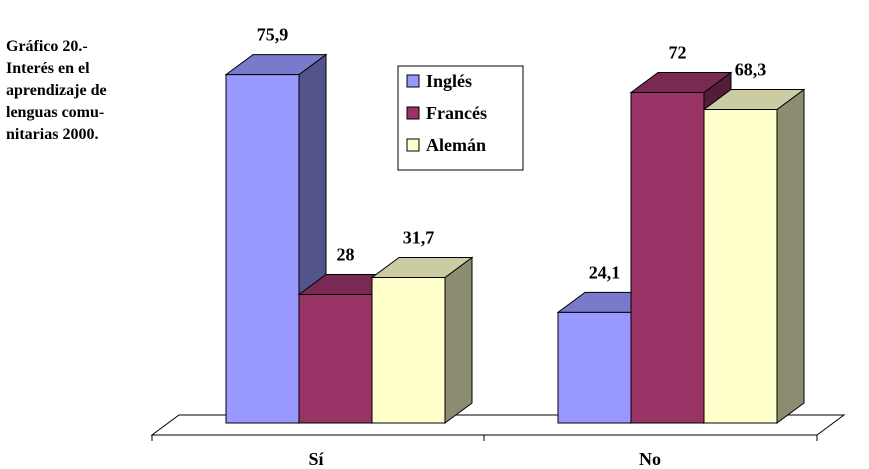 The width and height of the screenshot is (869, 469). What do you see at coordinates (47, 46) in the screenshot?
I see `title-line-1: Gráfico 20.-` at bounding box center [47, 46].